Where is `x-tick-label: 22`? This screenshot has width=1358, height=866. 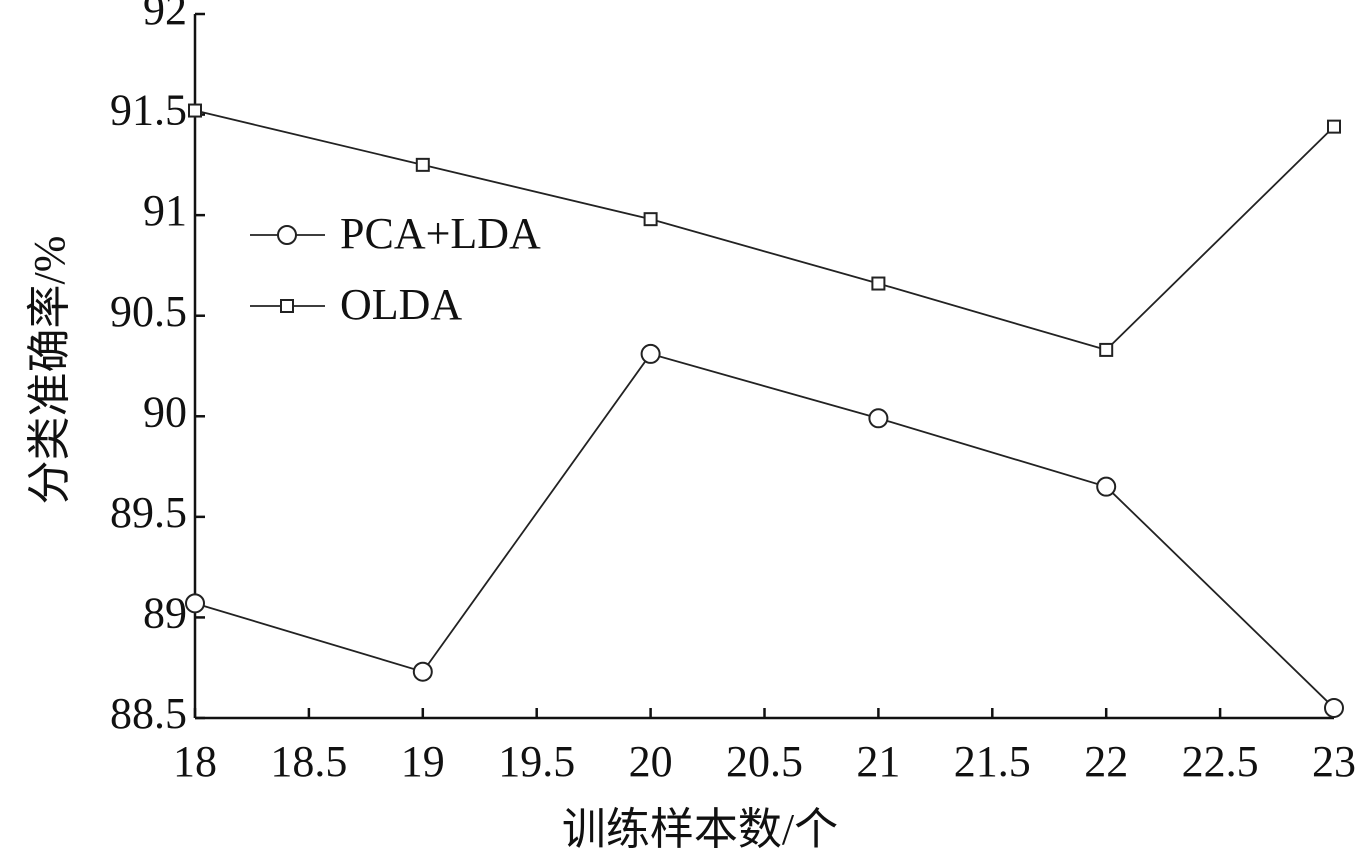 x-tick-label: 22 is located at coordinates (1106, 761).